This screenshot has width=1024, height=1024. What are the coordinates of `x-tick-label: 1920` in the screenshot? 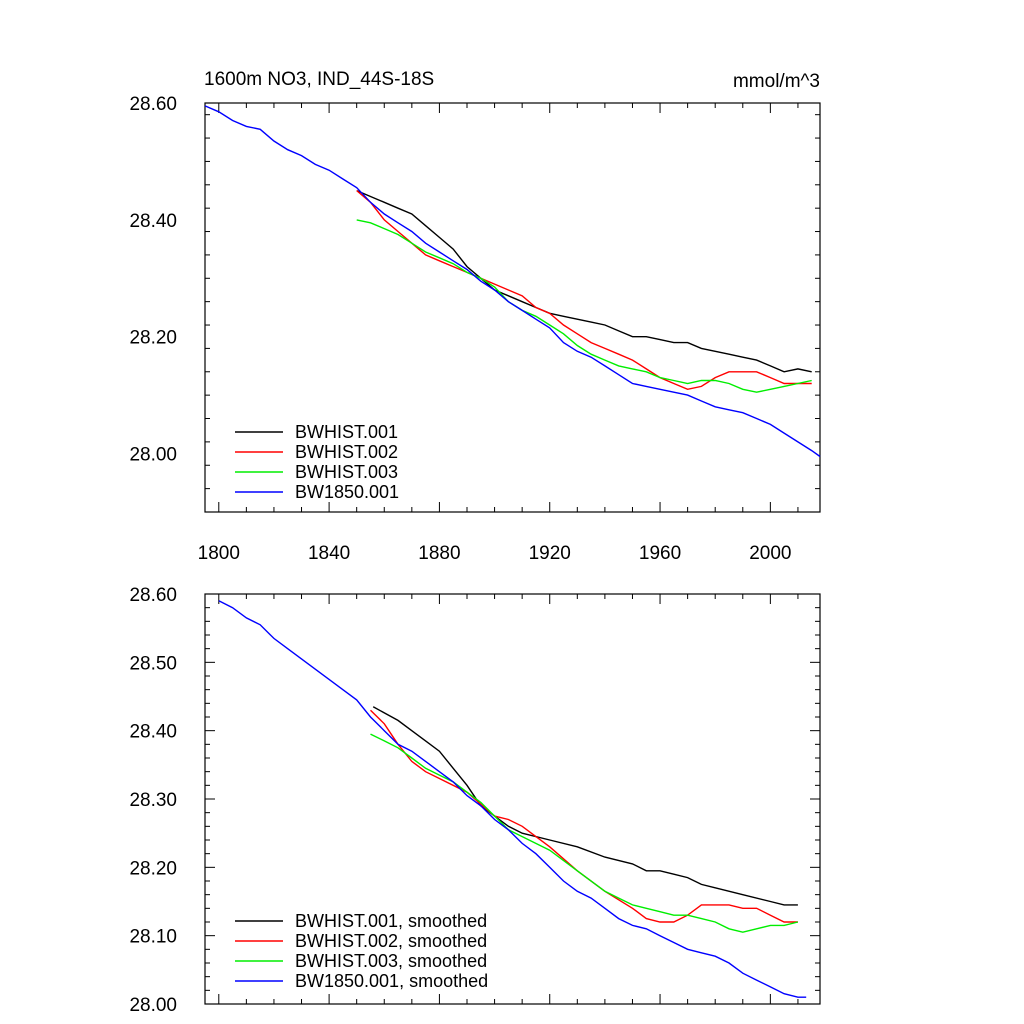 It's located at (550, 553).